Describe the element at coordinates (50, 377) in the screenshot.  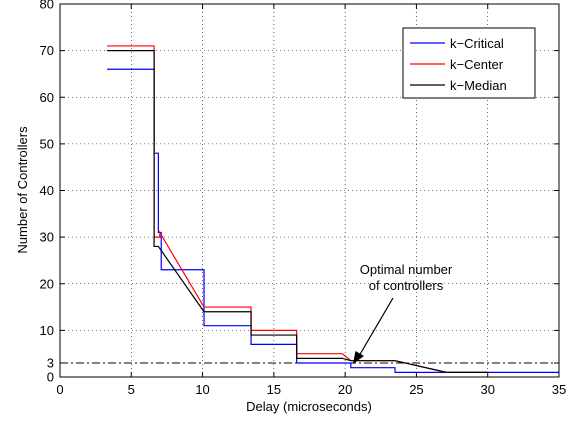
I see `y-tick-label: 0` at that location.